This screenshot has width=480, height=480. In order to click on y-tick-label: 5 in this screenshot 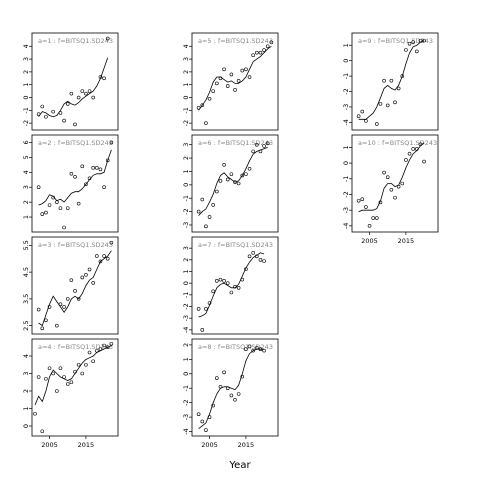, I will do `click(26, 157)`.